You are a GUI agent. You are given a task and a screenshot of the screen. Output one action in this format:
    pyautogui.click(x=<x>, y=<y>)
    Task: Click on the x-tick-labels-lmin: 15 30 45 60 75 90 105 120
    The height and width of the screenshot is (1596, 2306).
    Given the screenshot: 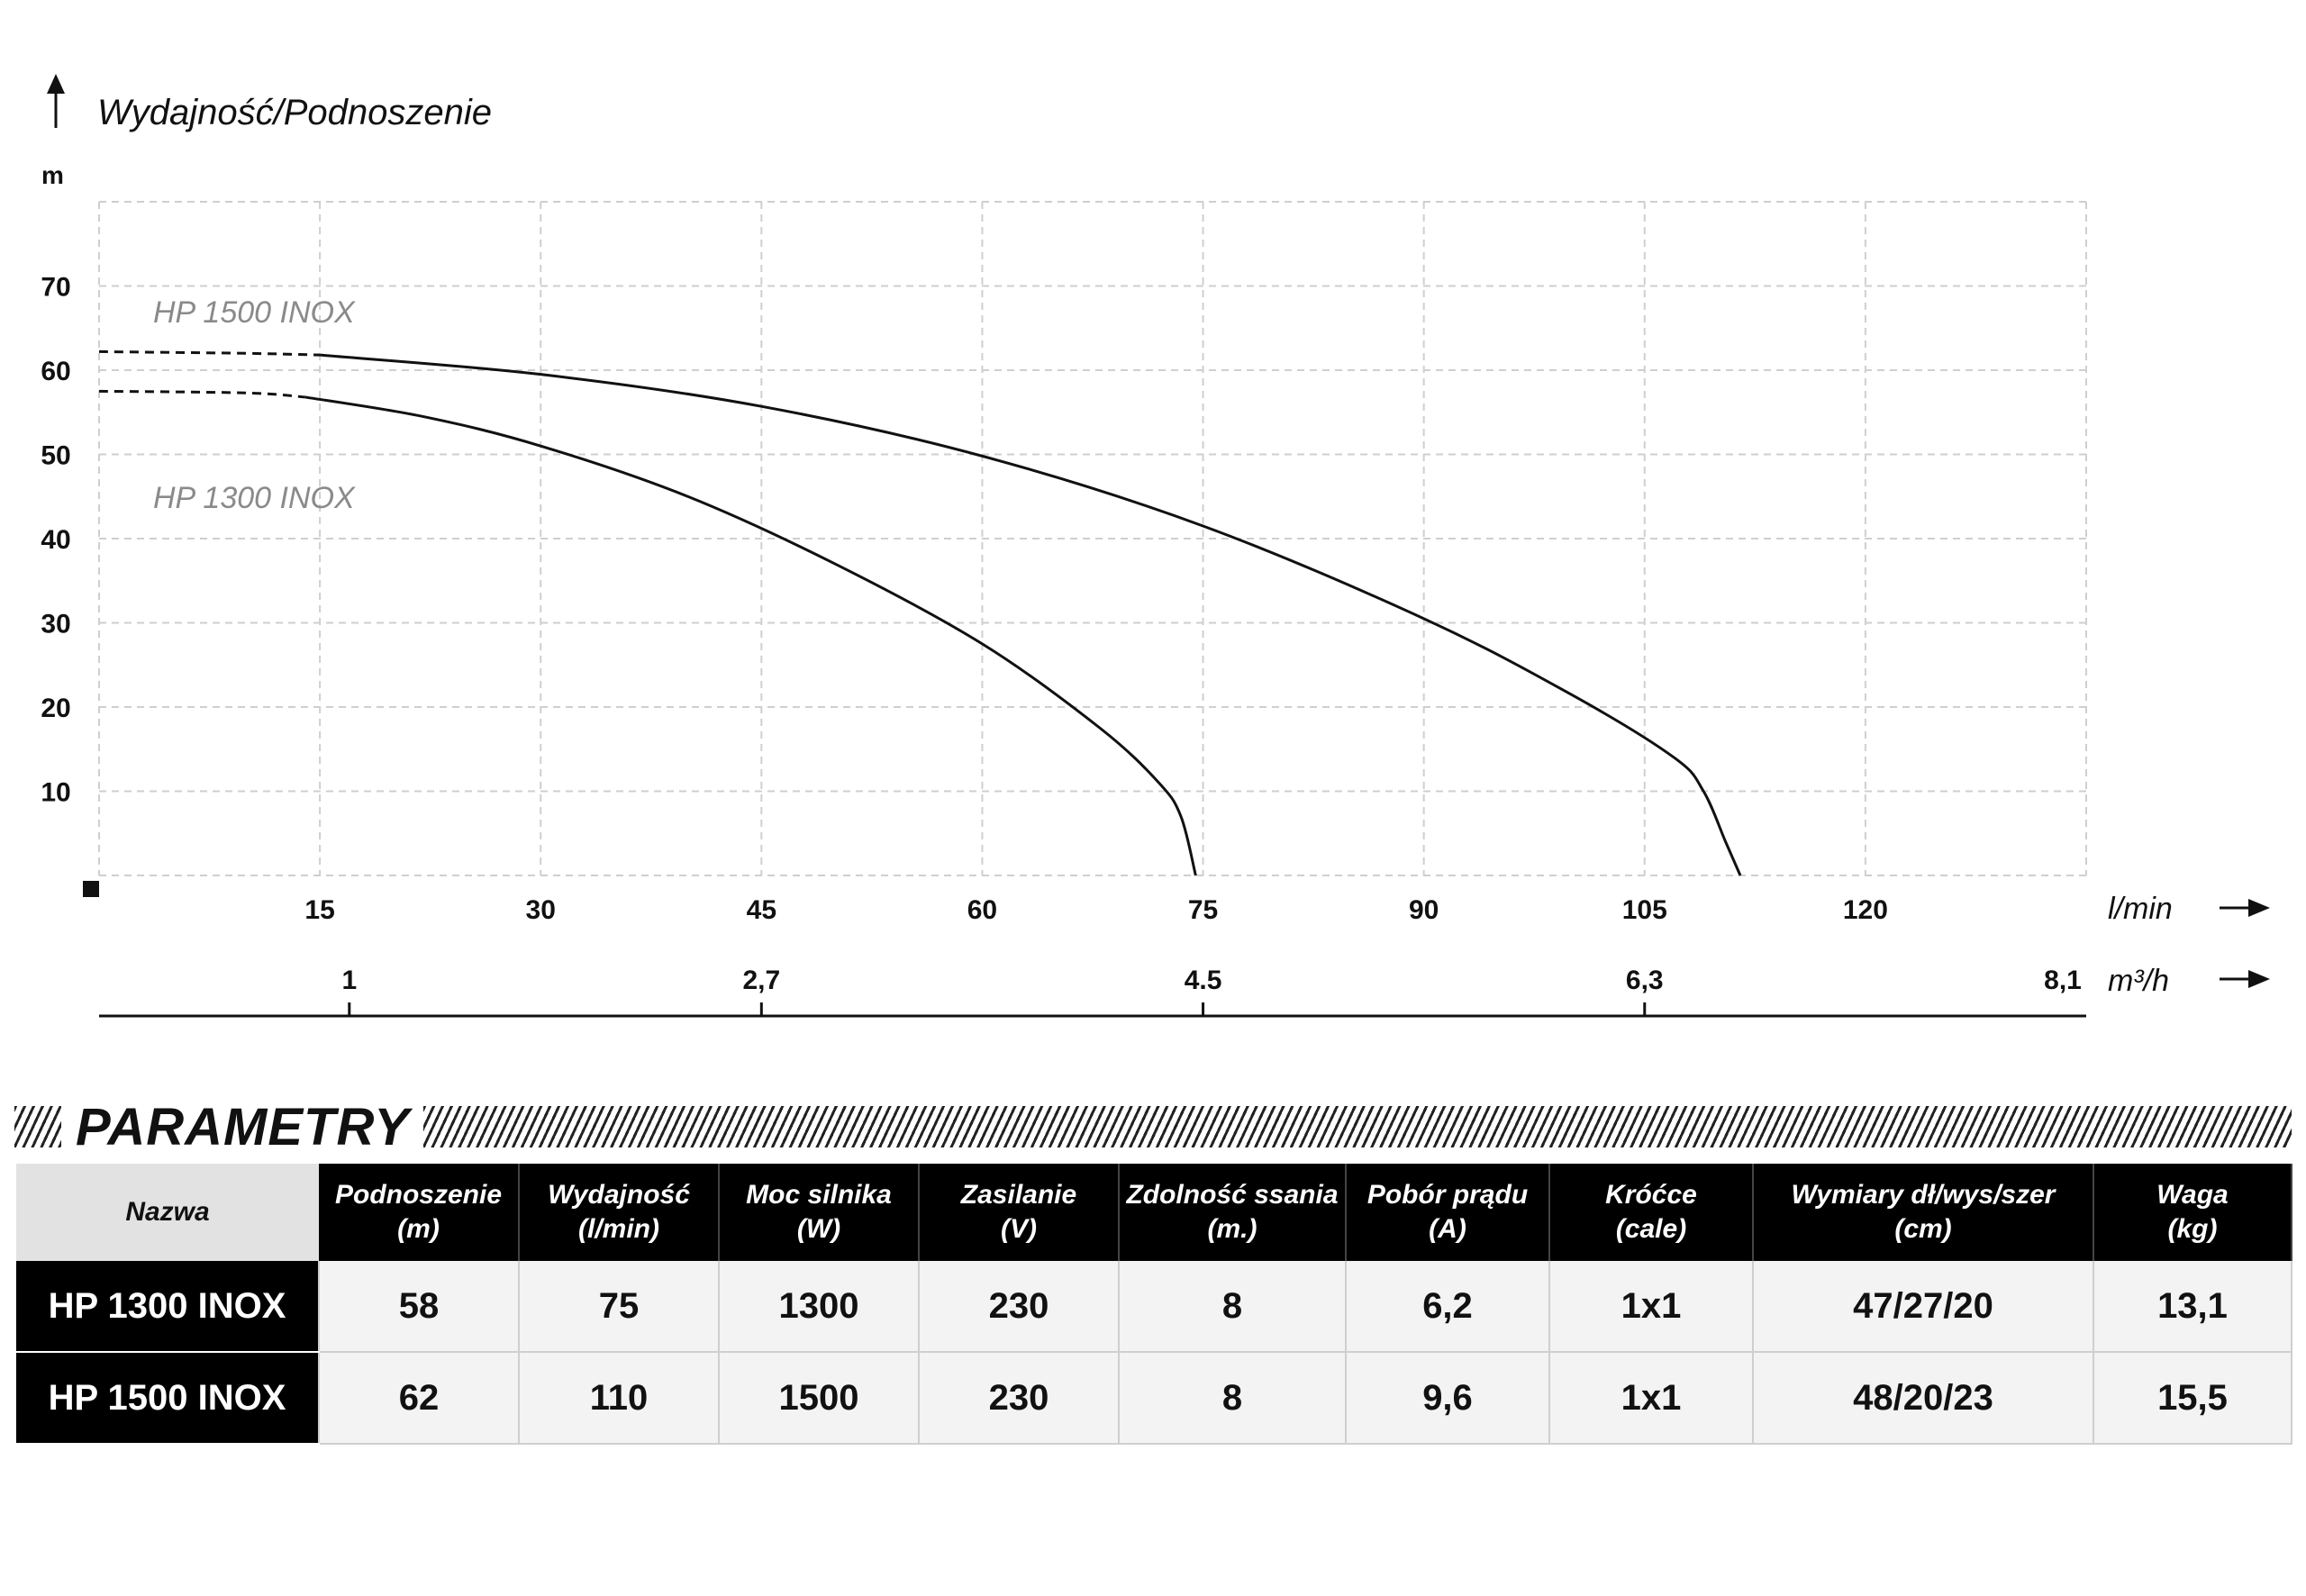 What is the action you would take?
    pyautogui.click(x=1095, y=910)
    